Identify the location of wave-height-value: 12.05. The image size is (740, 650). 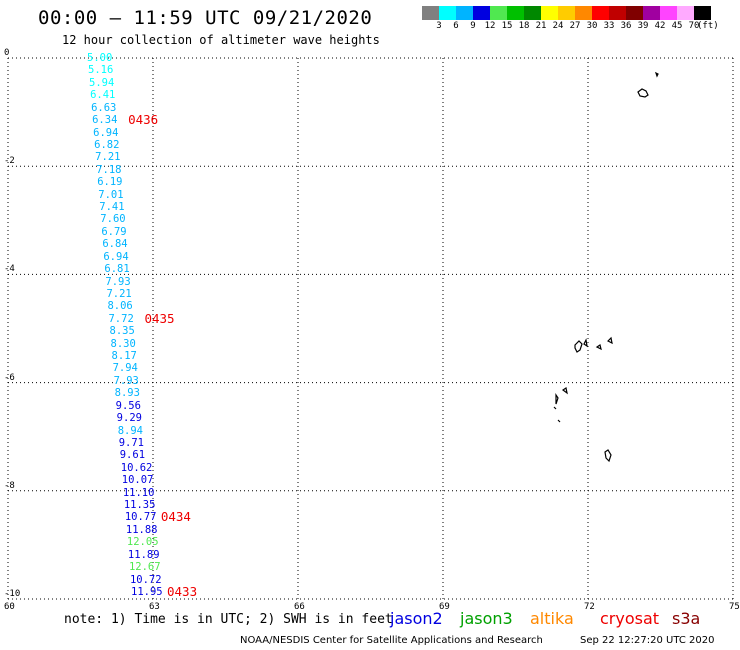
(142, 542).